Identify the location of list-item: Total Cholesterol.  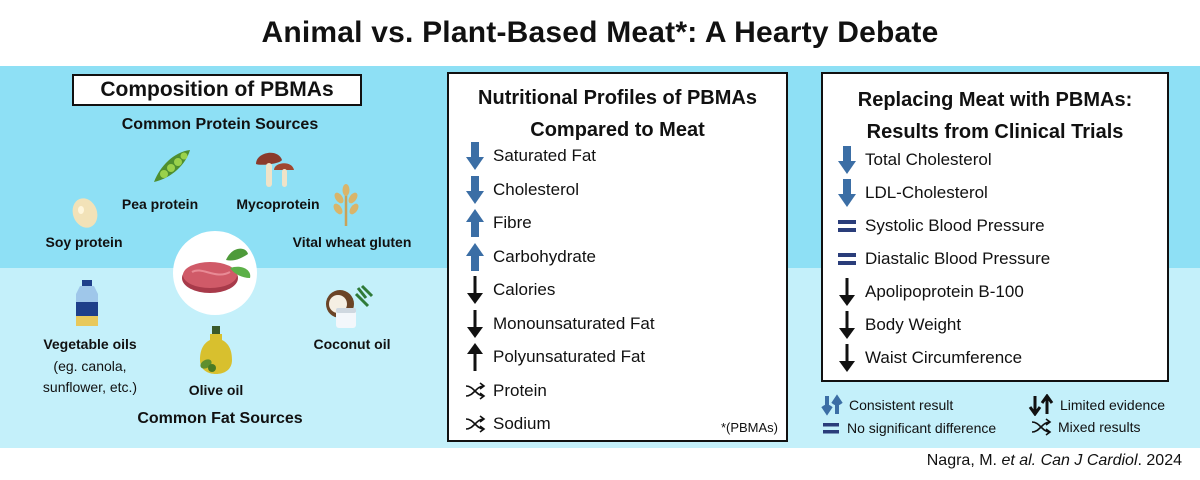
(913, 160).